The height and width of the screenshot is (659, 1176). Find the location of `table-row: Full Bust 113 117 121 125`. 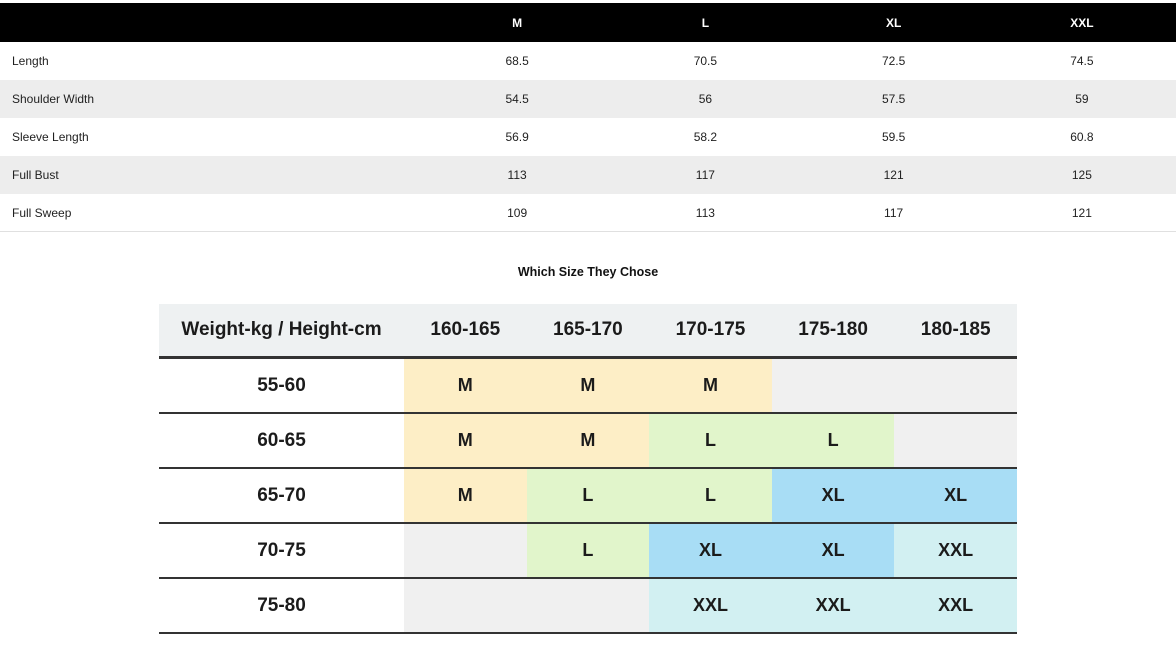

table-row: Full Bust 113 117 121 125 is located at coordinates (588, 175).